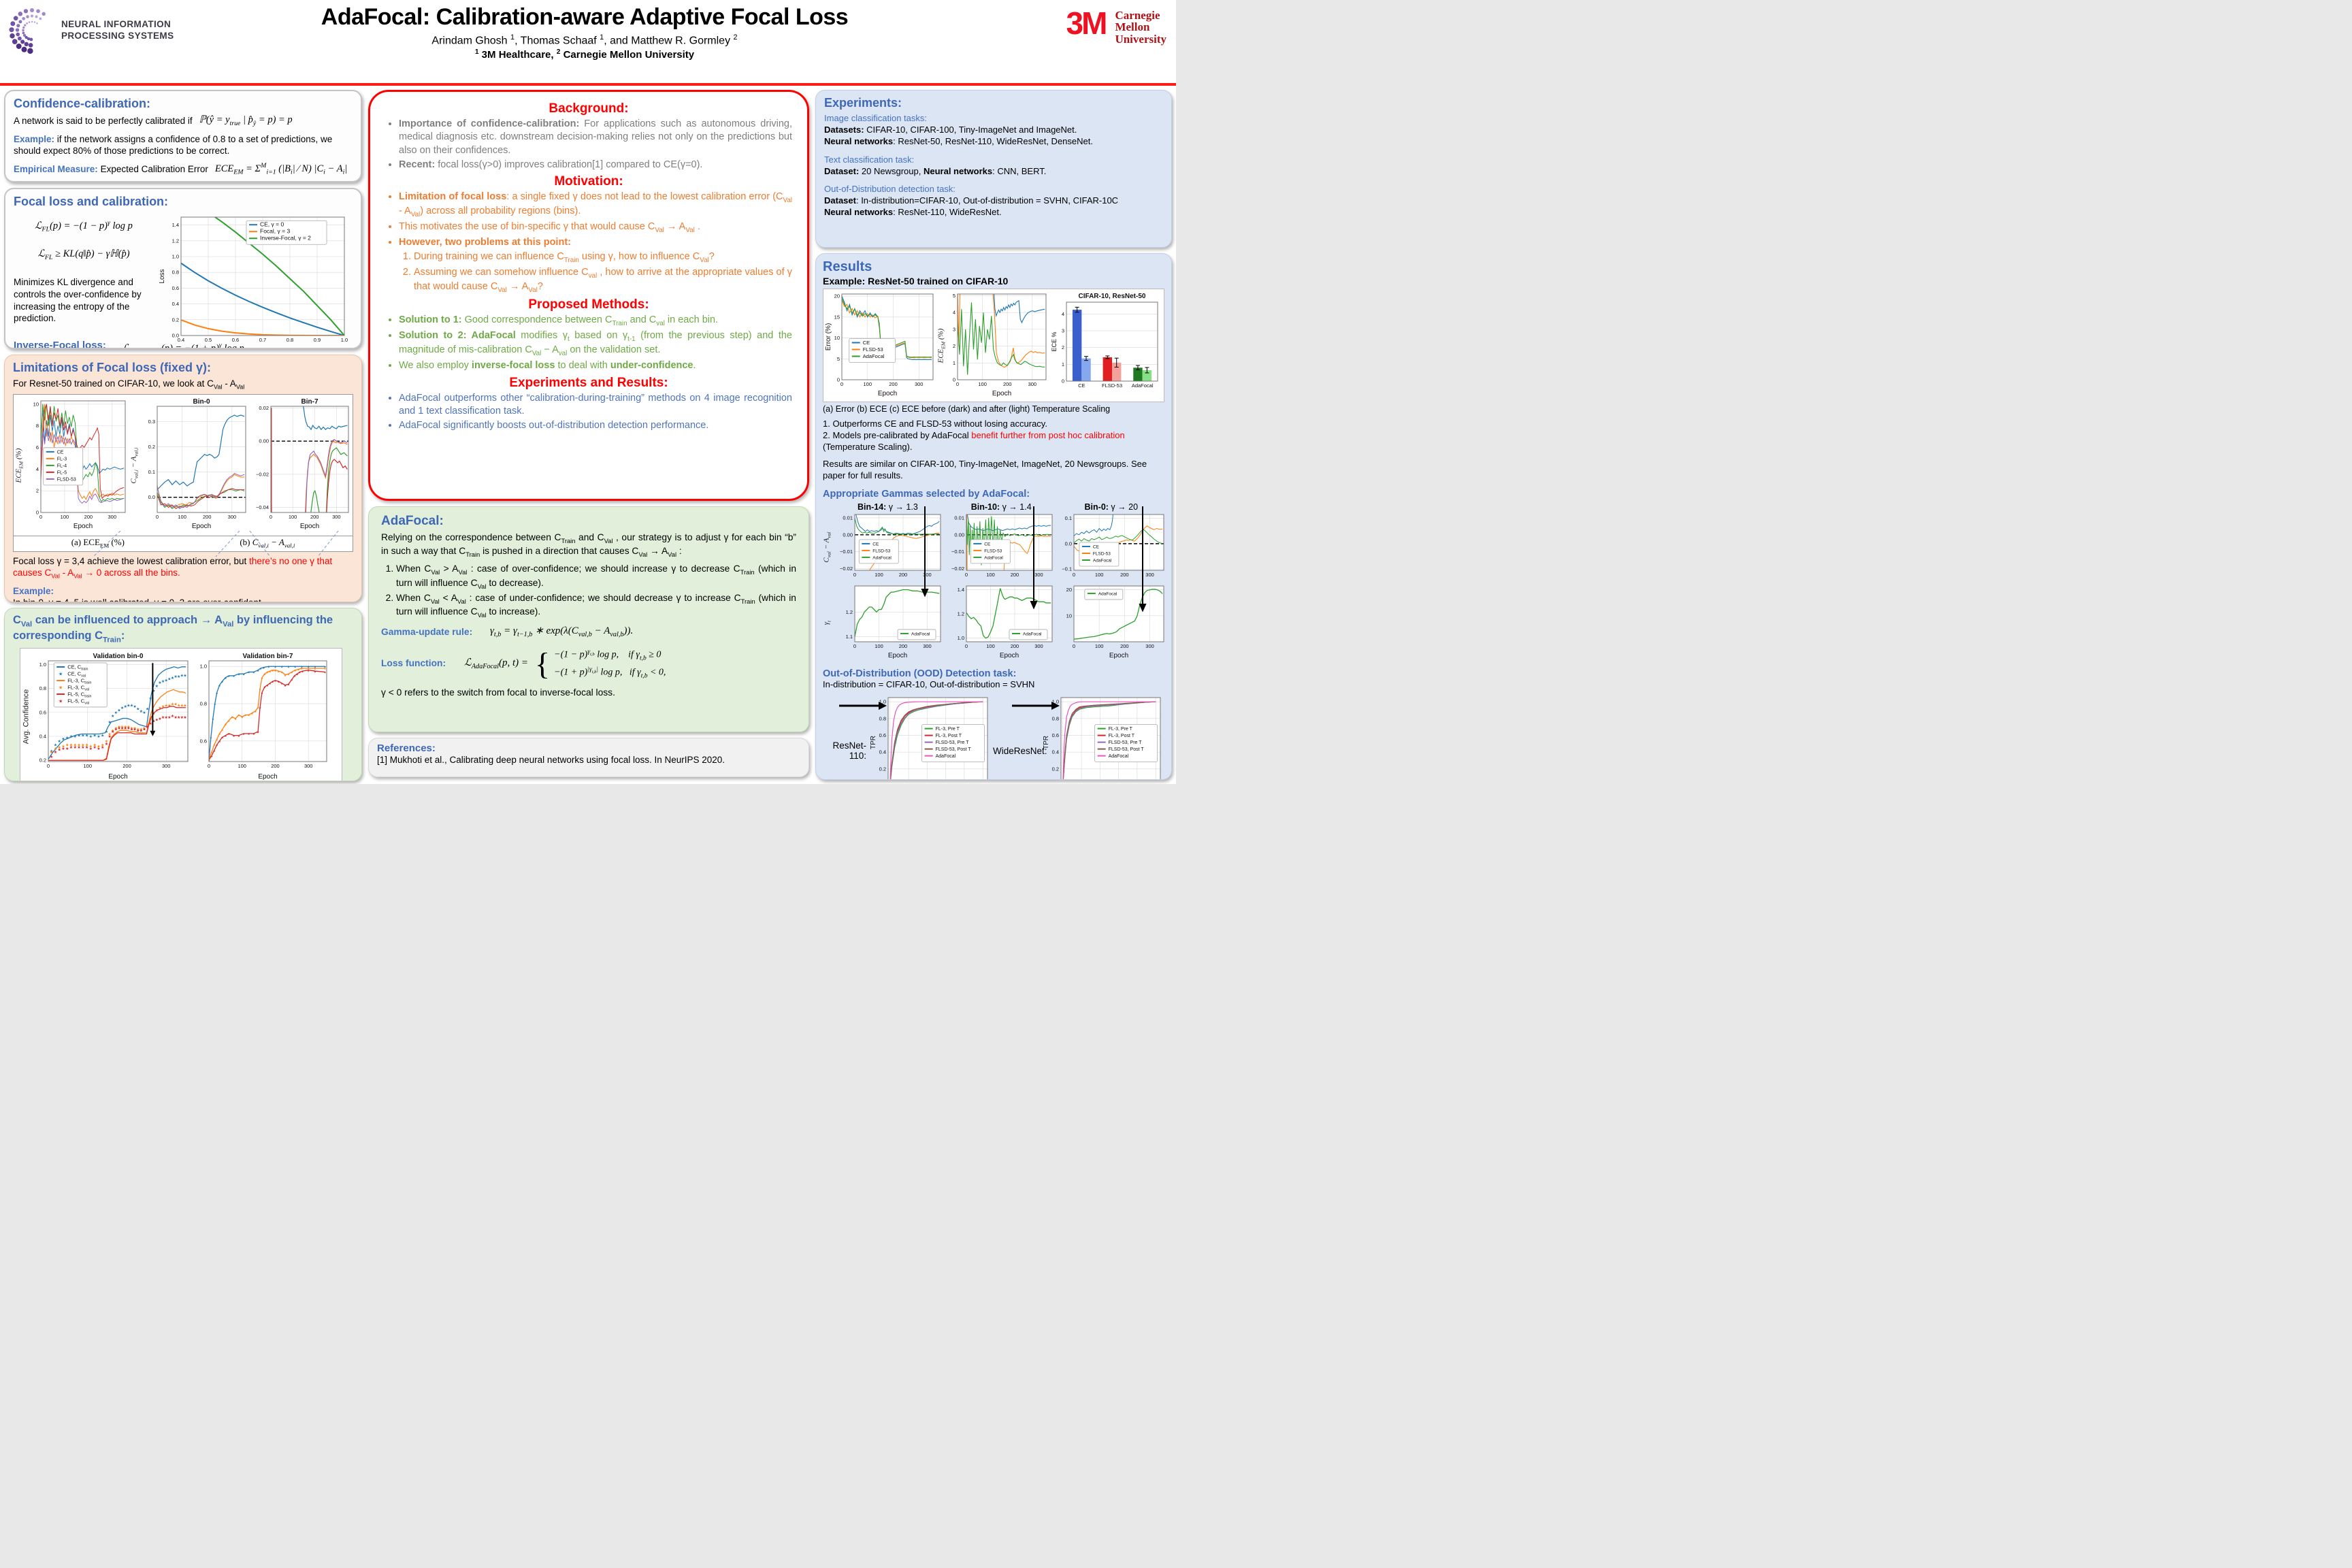 Image resolution: width=2352 pixels, height=1568 pixels. Describe the element at coordinates (961, 590) in the screenshot. I see `svg-text: 1.4` at that location.